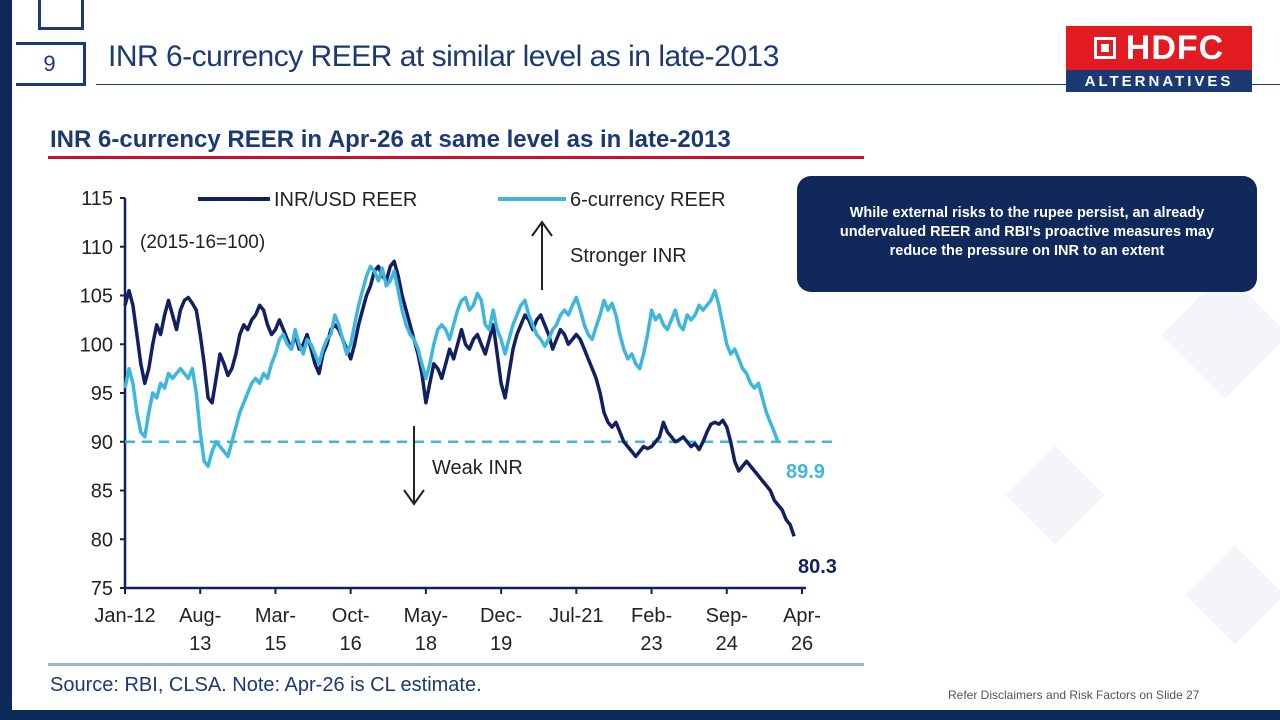 This screenshot has width=1280, height=720. I want to click on arrow-down-icon, so click(414, 466).